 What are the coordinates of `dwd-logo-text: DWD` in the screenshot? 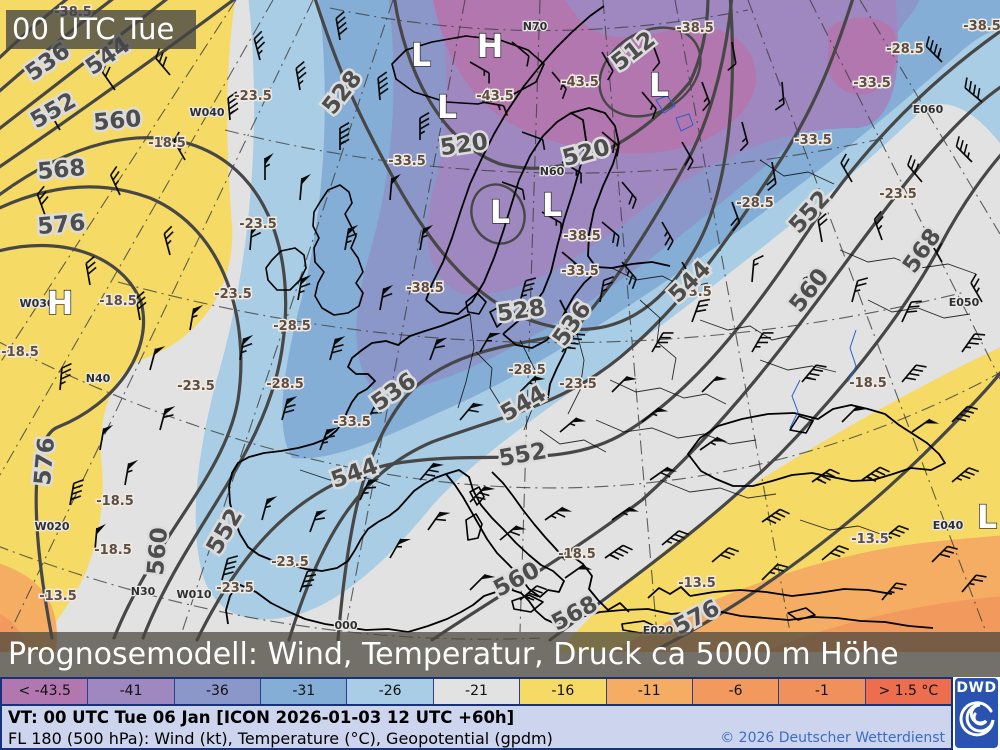 It's located at (976, 688).